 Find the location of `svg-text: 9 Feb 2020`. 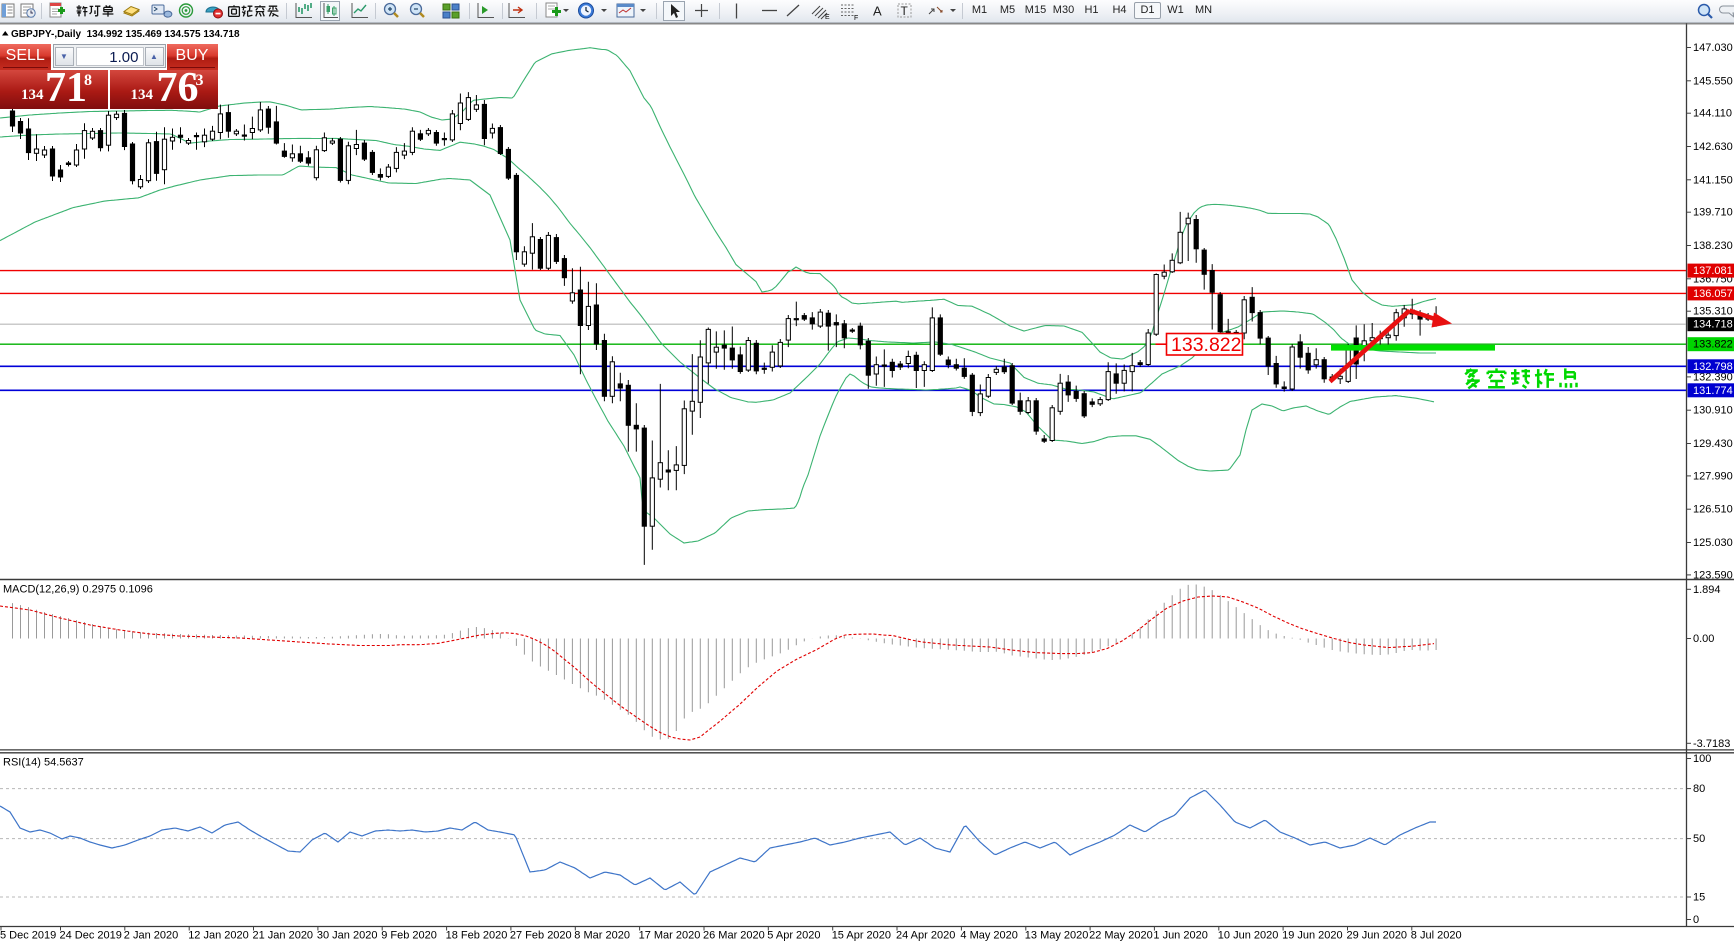

svg-text: 9 Feb 2020 is located at coordinates (409, 935).